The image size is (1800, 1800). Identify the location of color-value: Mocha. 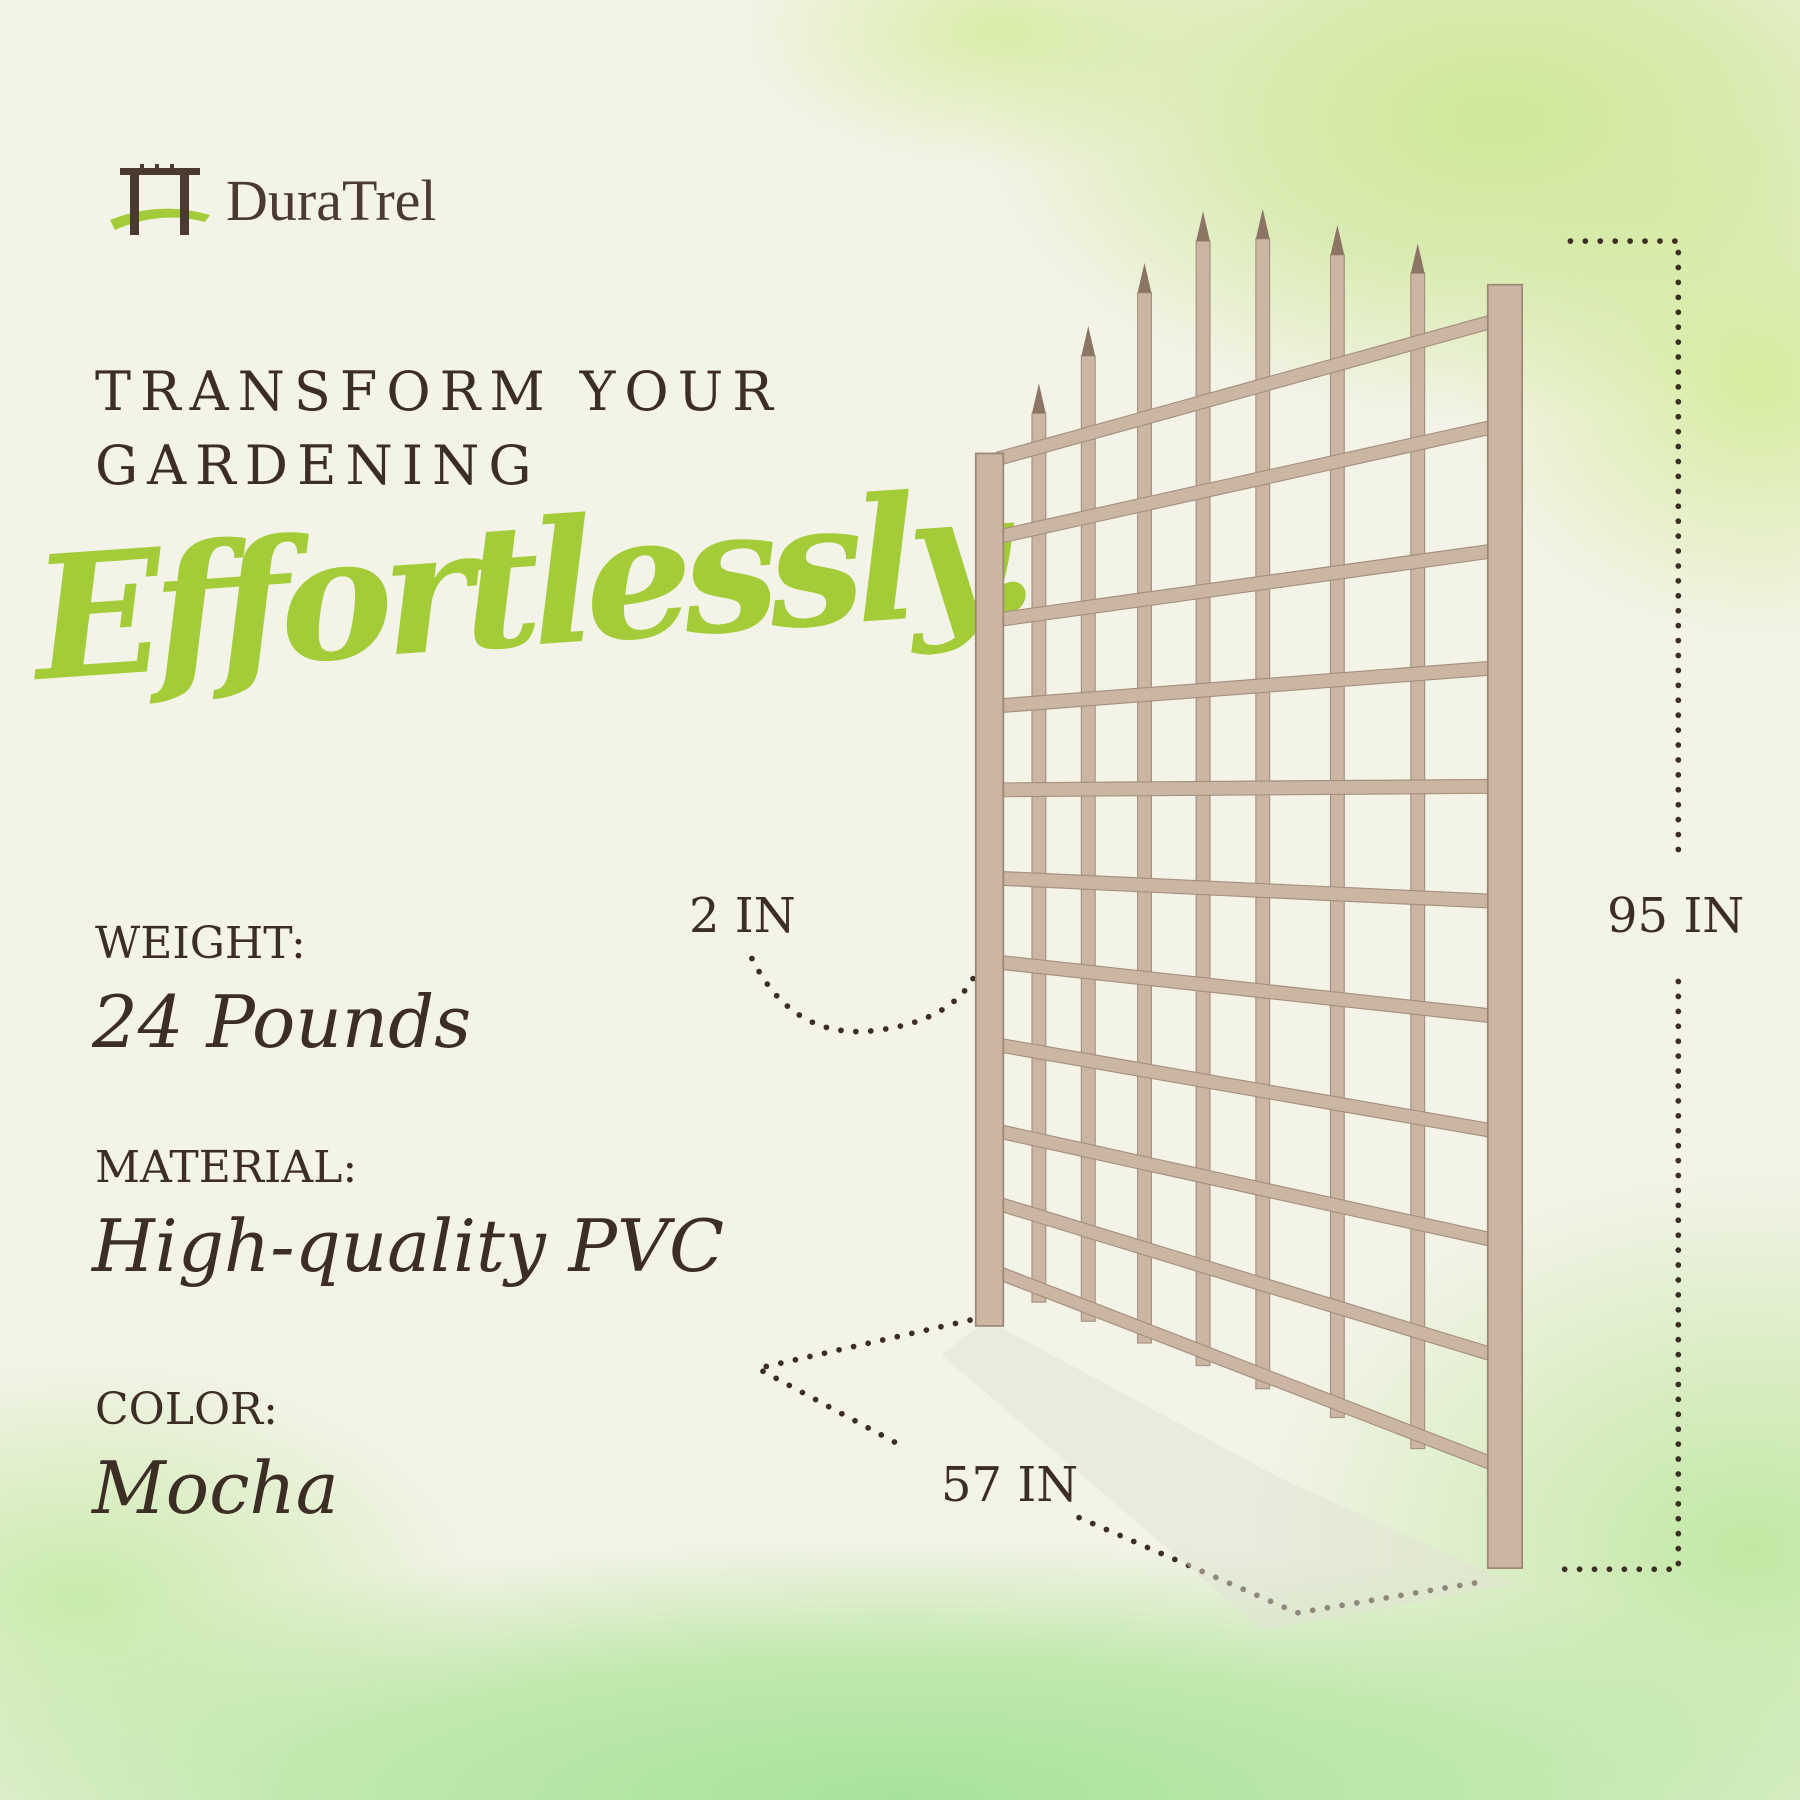
(215, 1488).